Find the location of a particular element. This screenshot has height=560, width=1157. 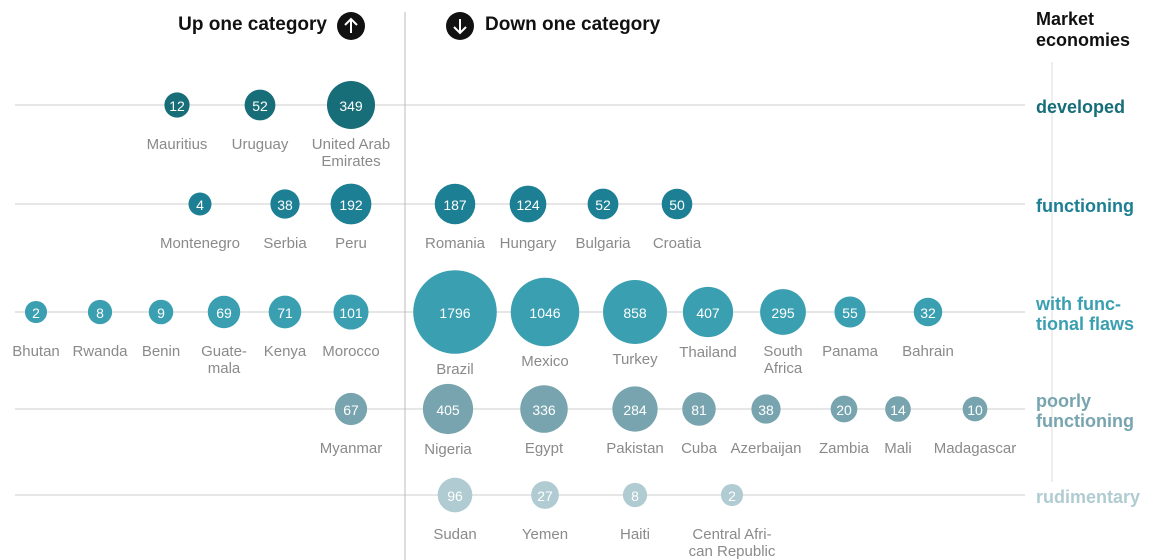

country-label: Kenya is located at coordinates (285, 351).